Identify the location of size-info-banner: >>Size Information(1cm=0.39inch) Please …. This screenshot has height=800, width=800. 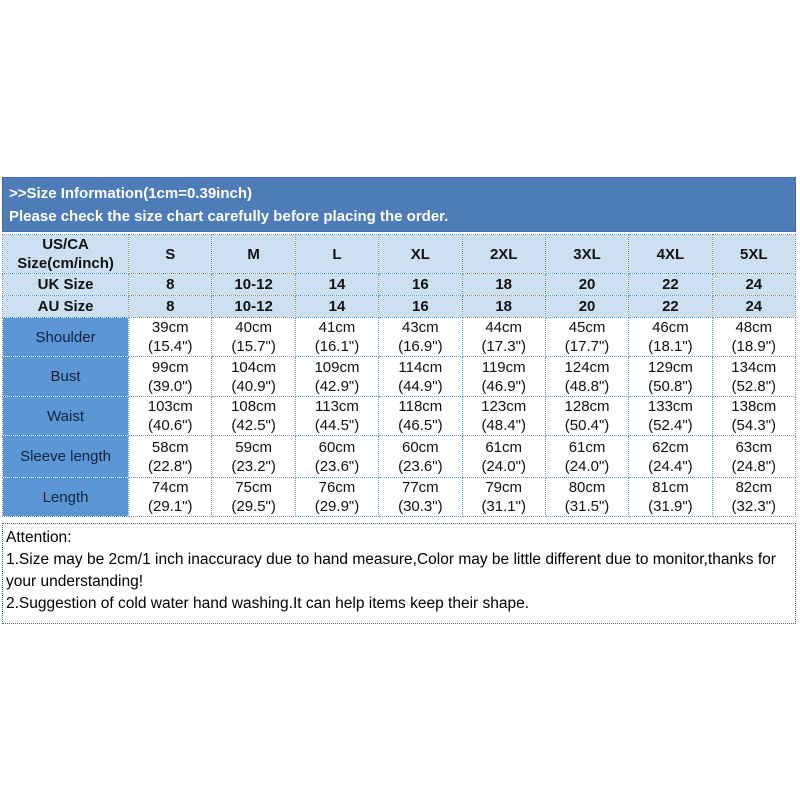
(399, 204).